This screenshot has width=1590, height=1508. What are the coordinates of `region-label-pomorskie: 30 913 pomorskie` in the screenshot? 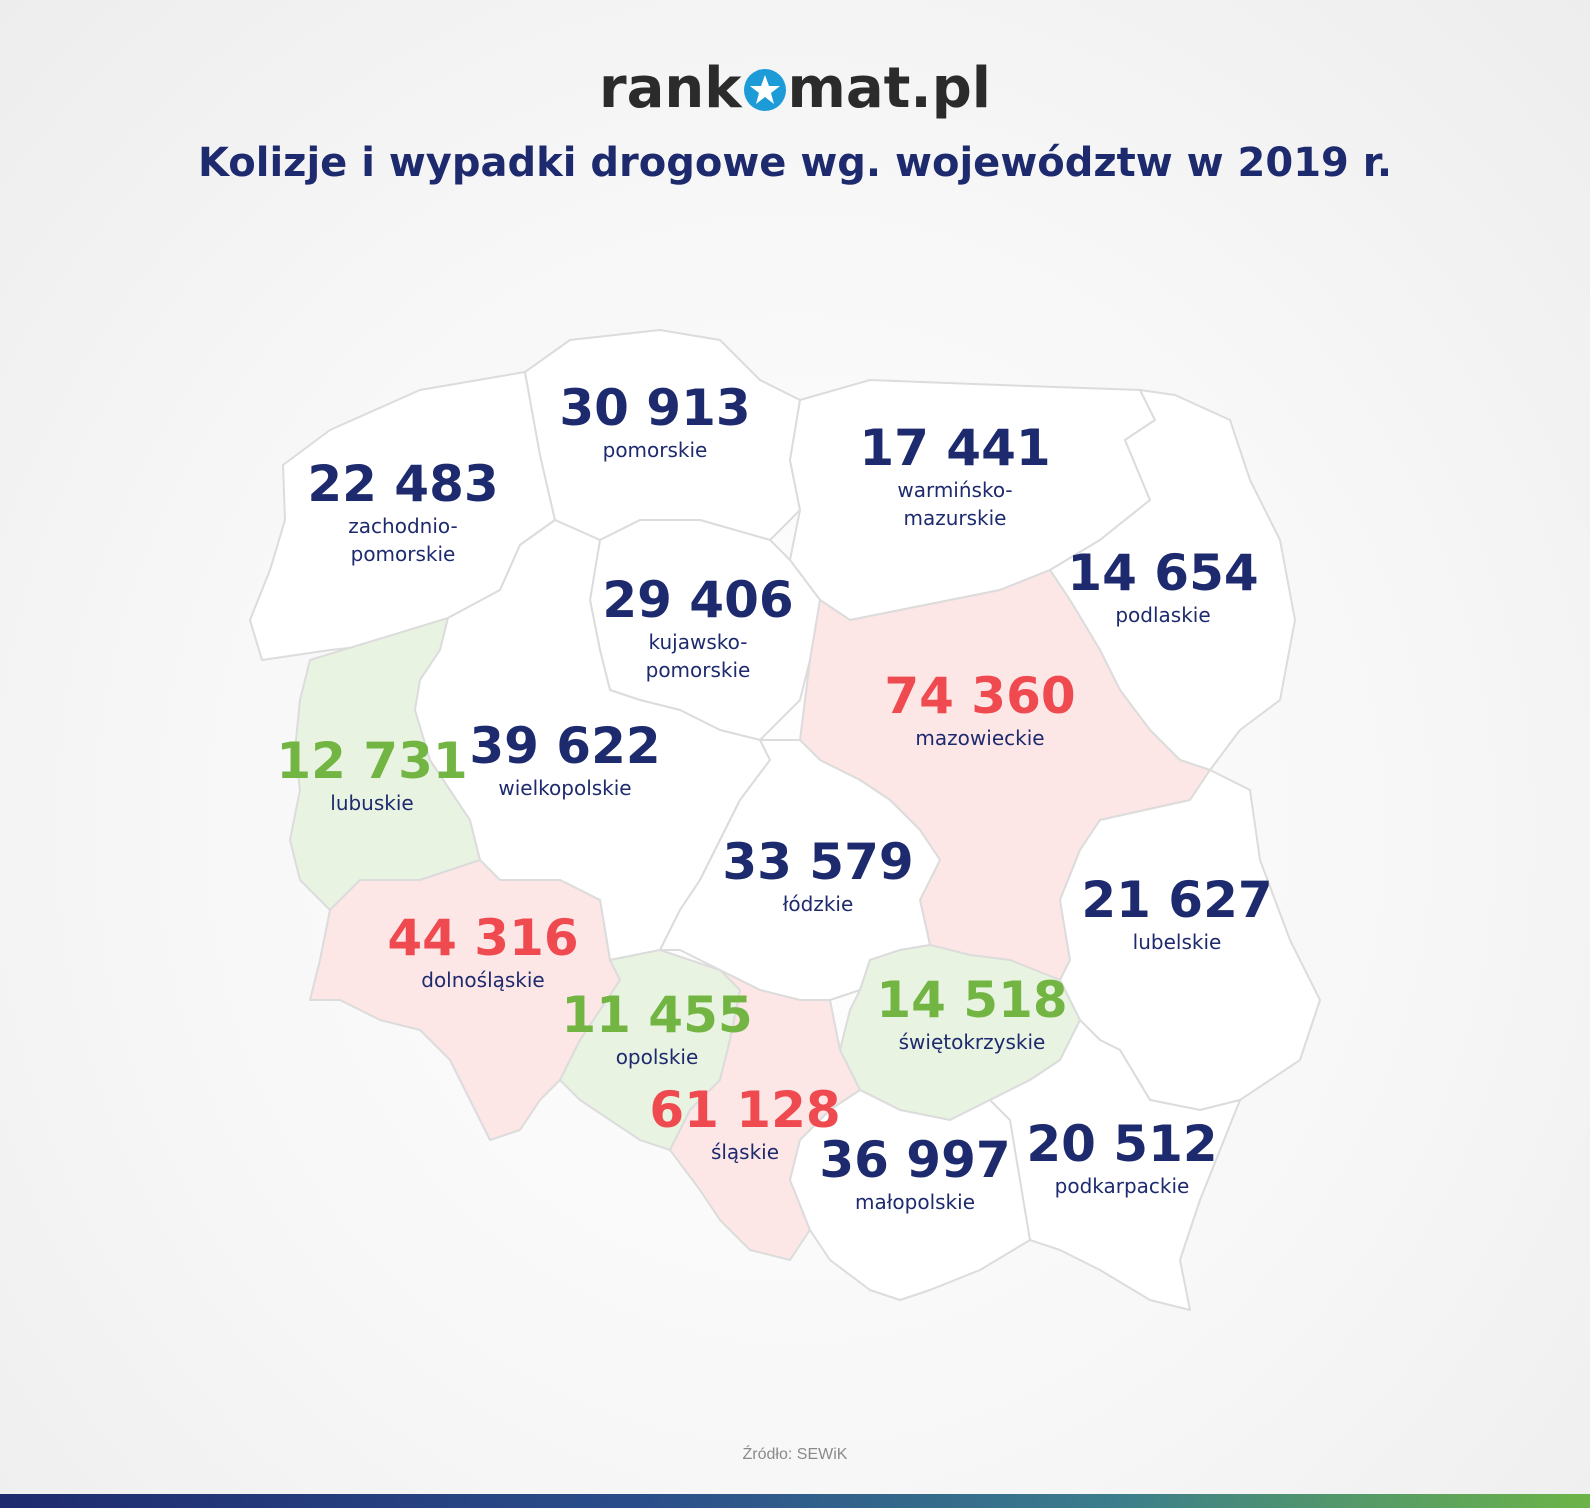 It's located at (654, 422).